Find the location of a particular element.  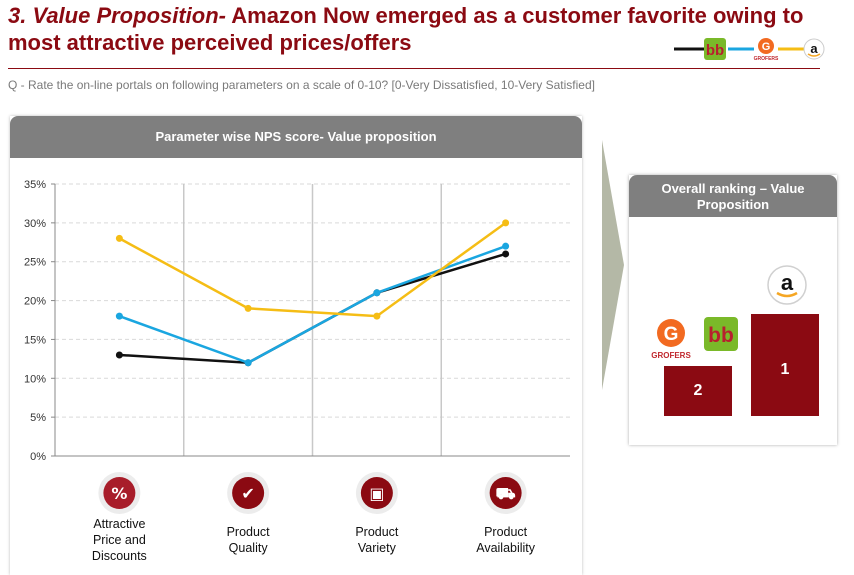

delivery-cart-icon is located at coordinates (505, 493).